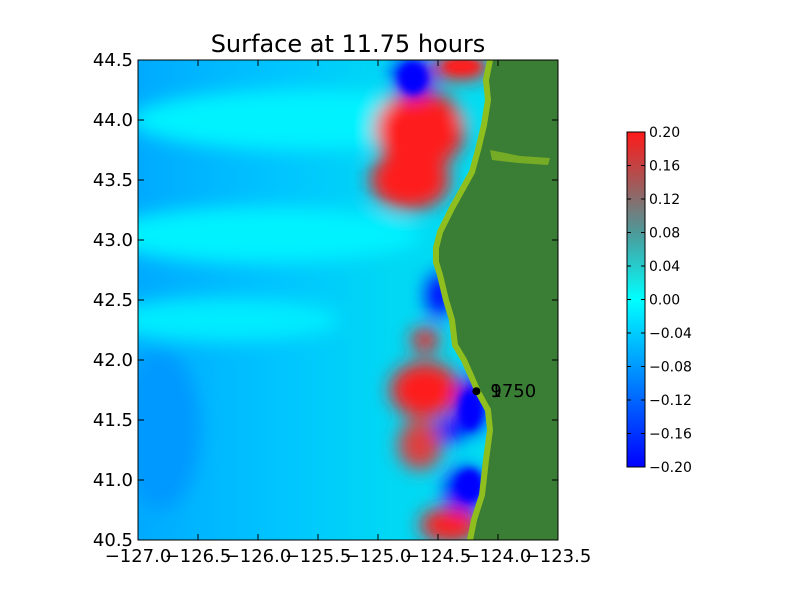 The width and height of the screenshot is (800, 600). I want to click on y-tick-label: 42.5, so click(113, 300).